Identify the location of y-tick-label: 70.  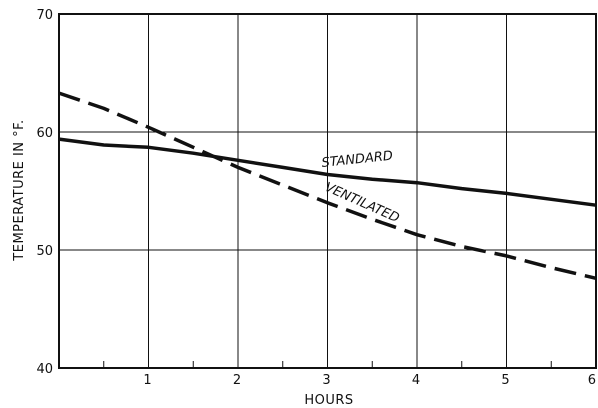
(44, 15).